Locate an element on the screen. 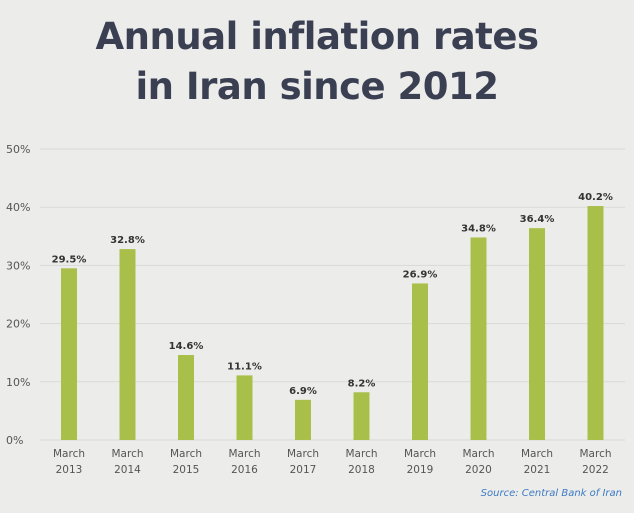 The image size is (634, 513). y-tick-label: 10% is located at coordinates (18, 382).